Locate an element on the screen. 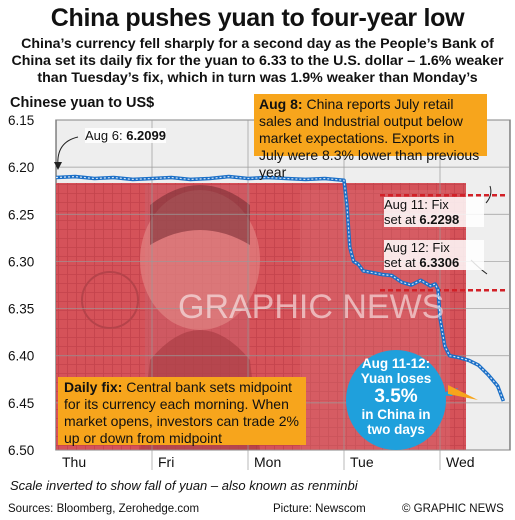  y-ticks: 6.15 6.20 6.25 6.30 6.35 6.40 6.45 6.50 is located at coordinates (21, 285).